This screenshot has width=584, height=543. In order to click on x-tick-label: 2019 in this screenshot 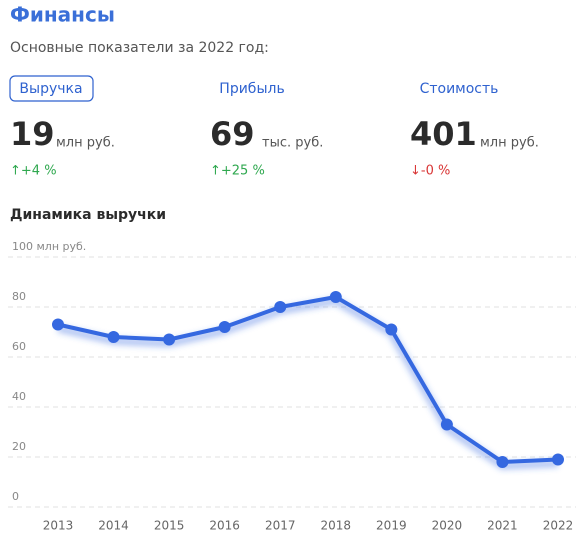, I will do `click(391, 526)`.